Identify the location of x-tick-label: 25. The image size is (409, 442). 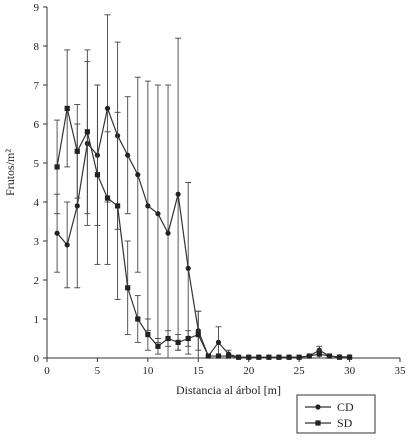
(300, 371).